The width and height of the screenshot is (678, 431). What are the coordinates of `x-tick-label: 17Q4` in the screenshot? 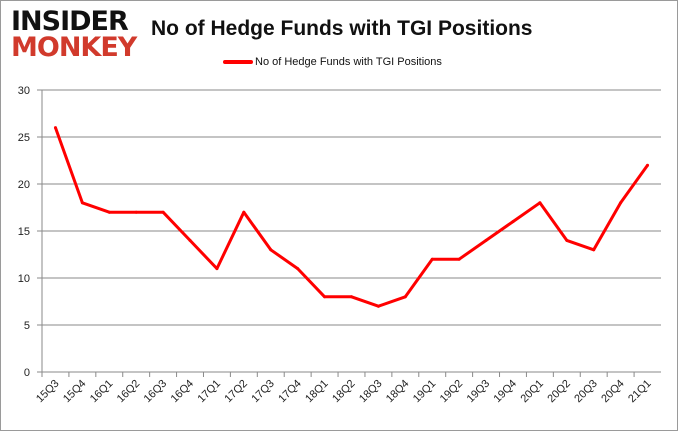 It's located at (290, 392).